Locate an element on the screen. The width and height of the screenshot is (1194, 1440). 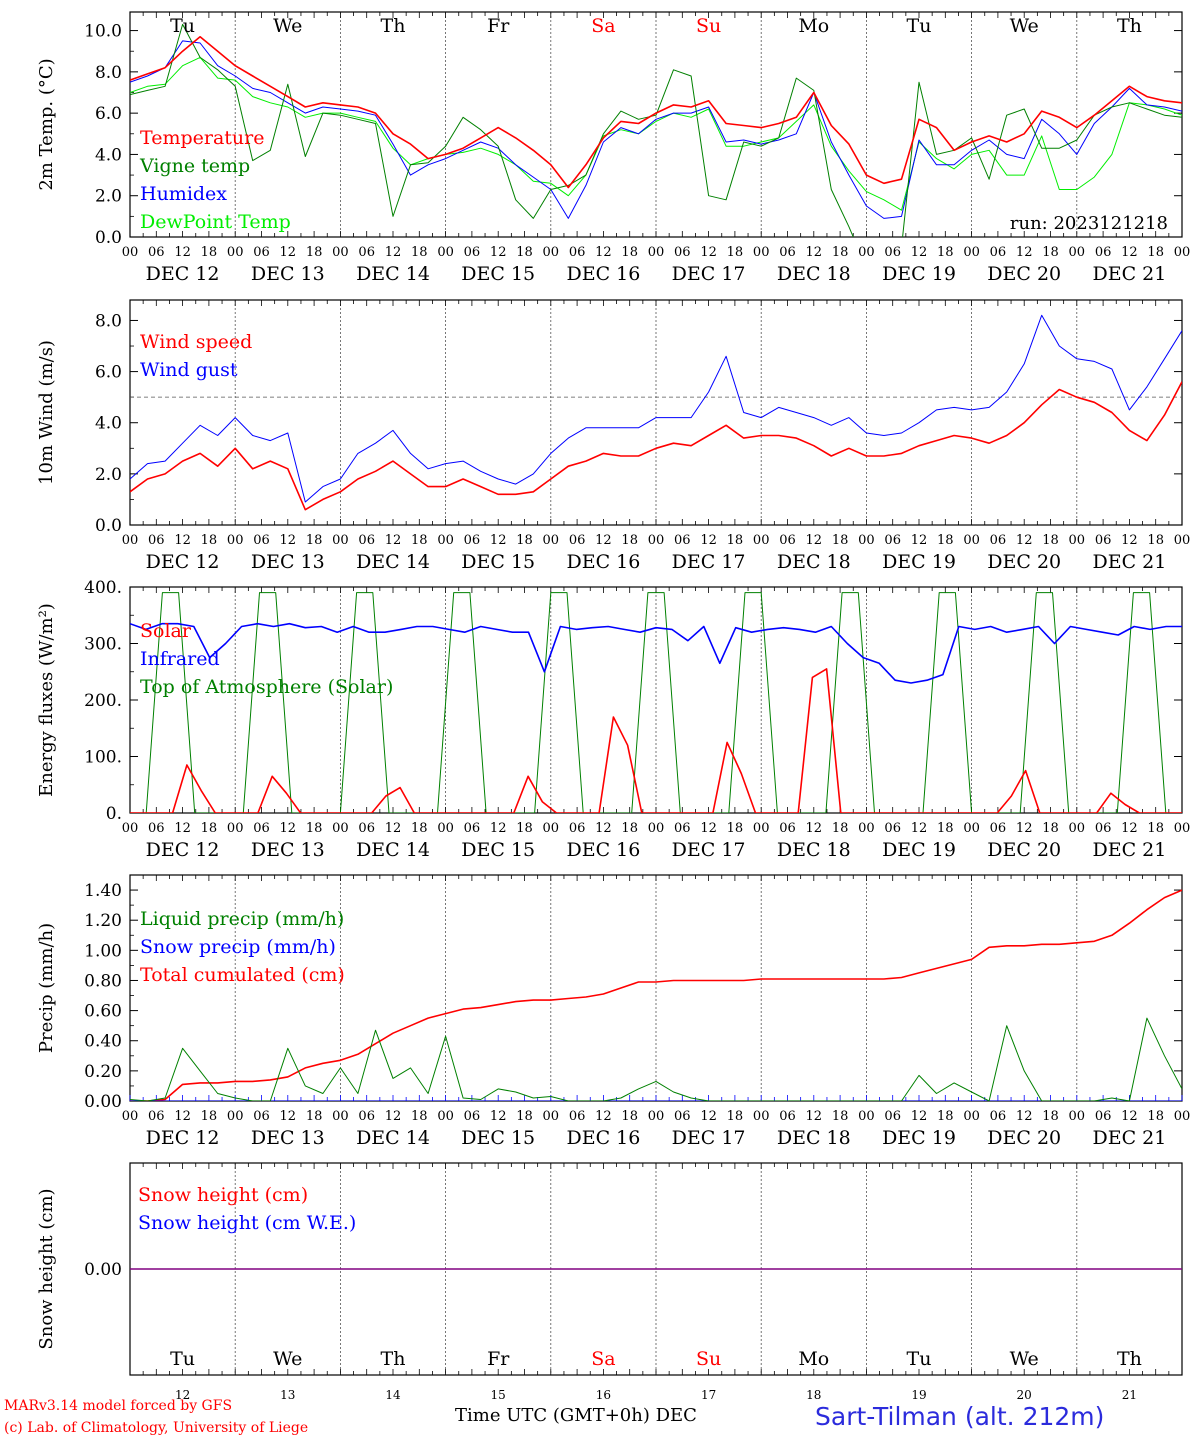
y-tick-label: 0. is located at coordinates (114, 814).